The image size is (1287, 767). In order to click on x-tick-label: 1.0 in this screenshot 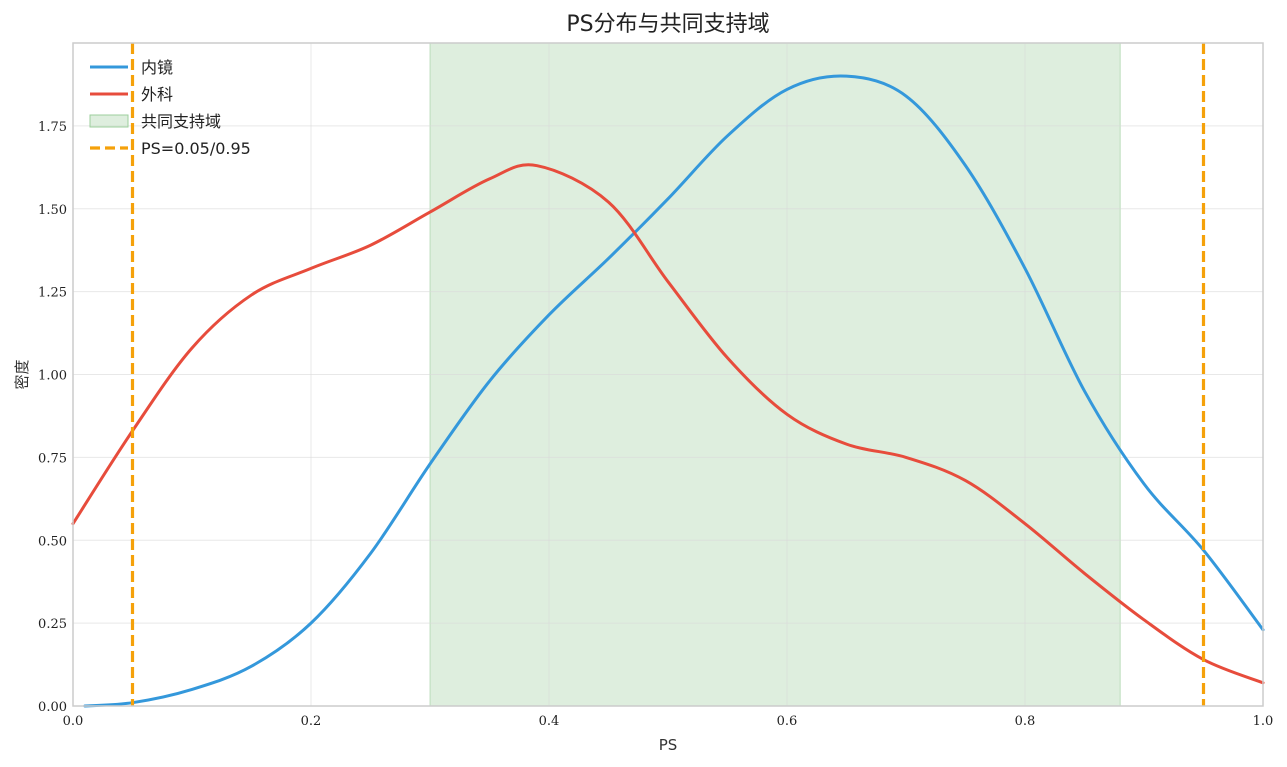, I will do `click(1263, 721)`.